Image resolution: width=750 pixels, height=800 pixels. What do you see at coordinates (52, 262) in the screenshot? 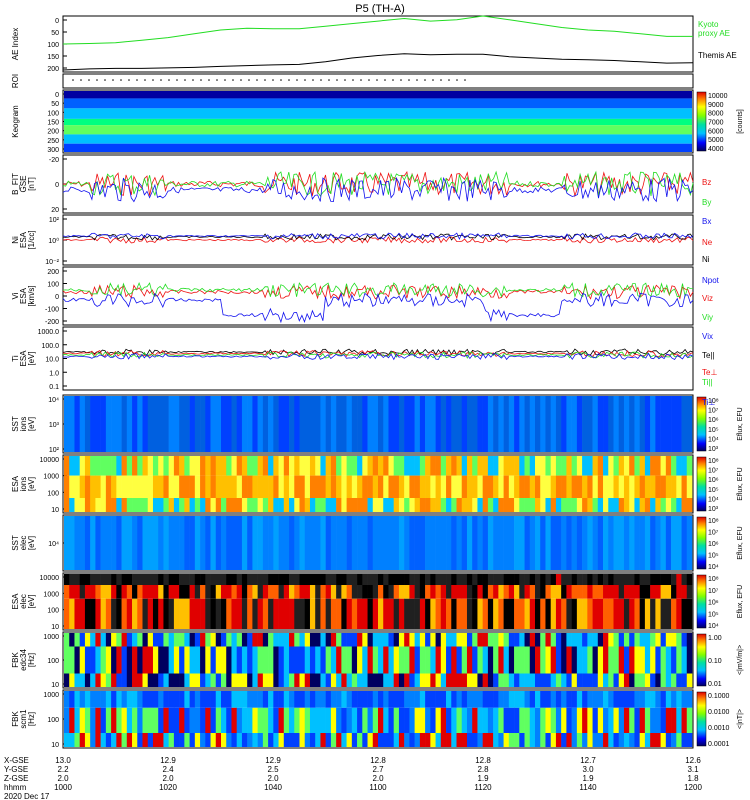
I see `y-tick-label: 10⁻²` at bounding box center [52, 262].